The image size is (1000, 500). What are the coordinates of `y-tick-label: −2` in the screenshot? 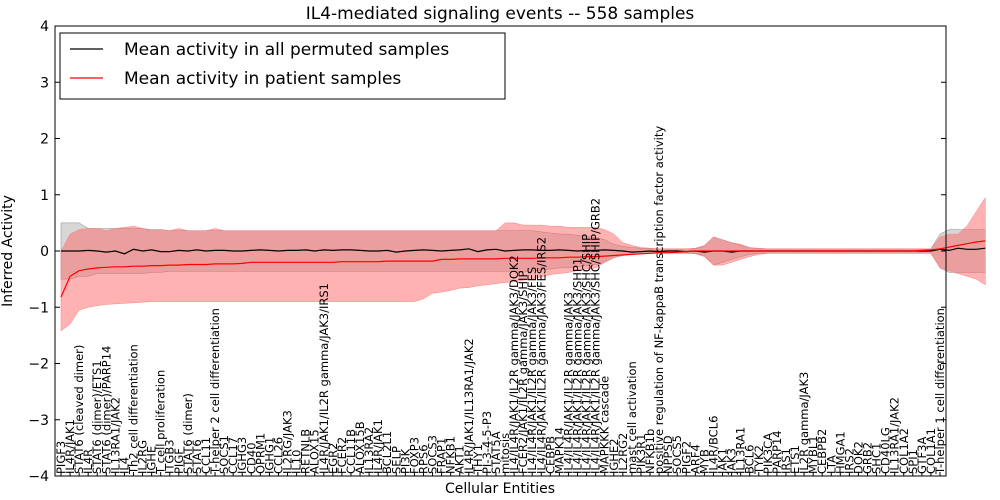 It's located at (38, 365).